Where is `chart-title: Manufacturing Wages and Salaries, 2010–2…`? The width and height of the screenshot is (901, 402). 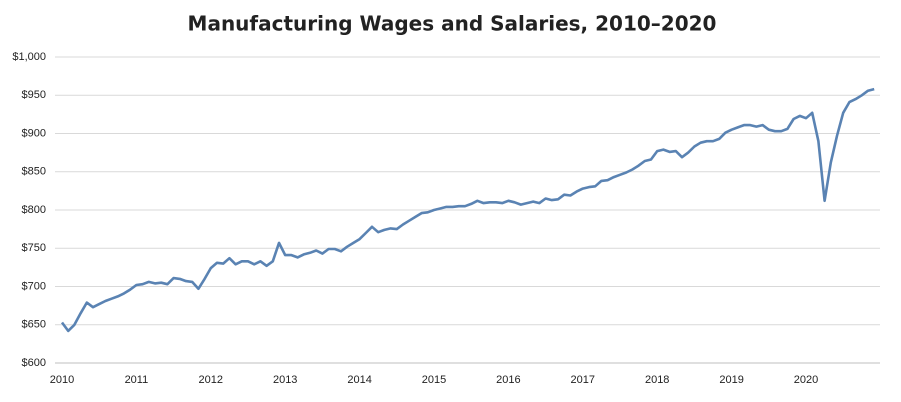
chart-title: Manufacturing Wages and Salaries, 2010–2… is located at coordinates (452, 24).